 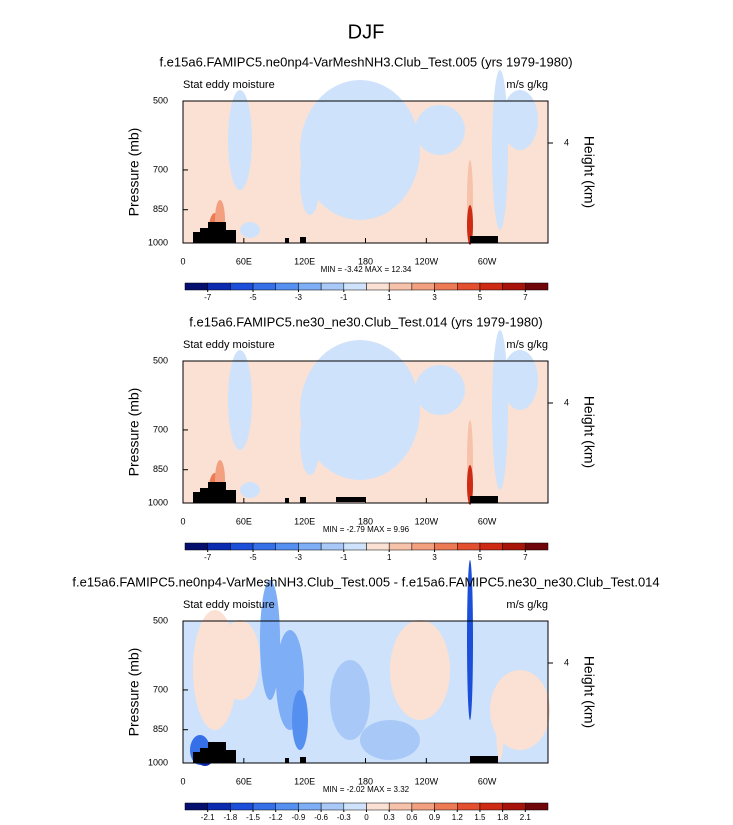 What do you see at coordinates (366, 817) in the screenshot?
I see `colorbar-tick-label: 0` at bounding box center [366, 817].